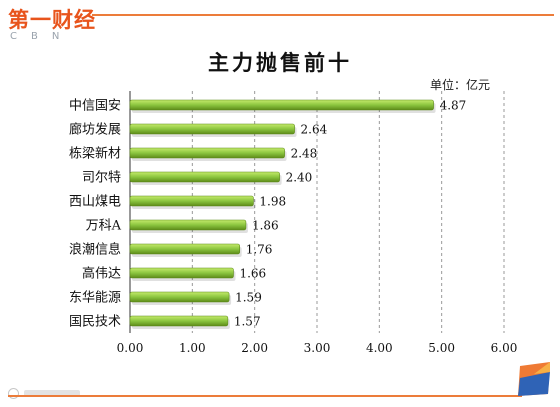 The image size is (560, 407). I want to click on corner-logo-icon, so click(534, 379).